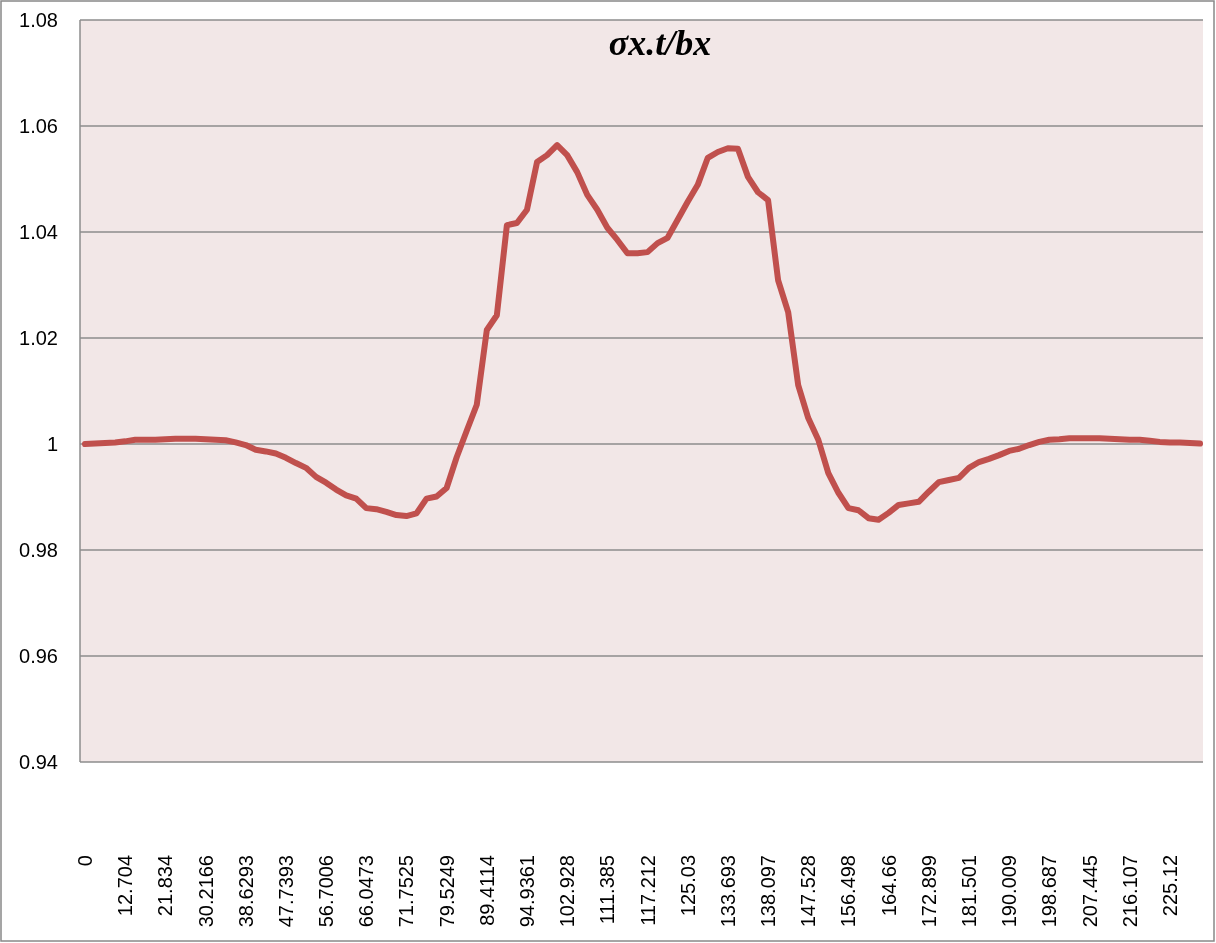  I want to click on x-tick-label: 198.687, so click(1049, 891).